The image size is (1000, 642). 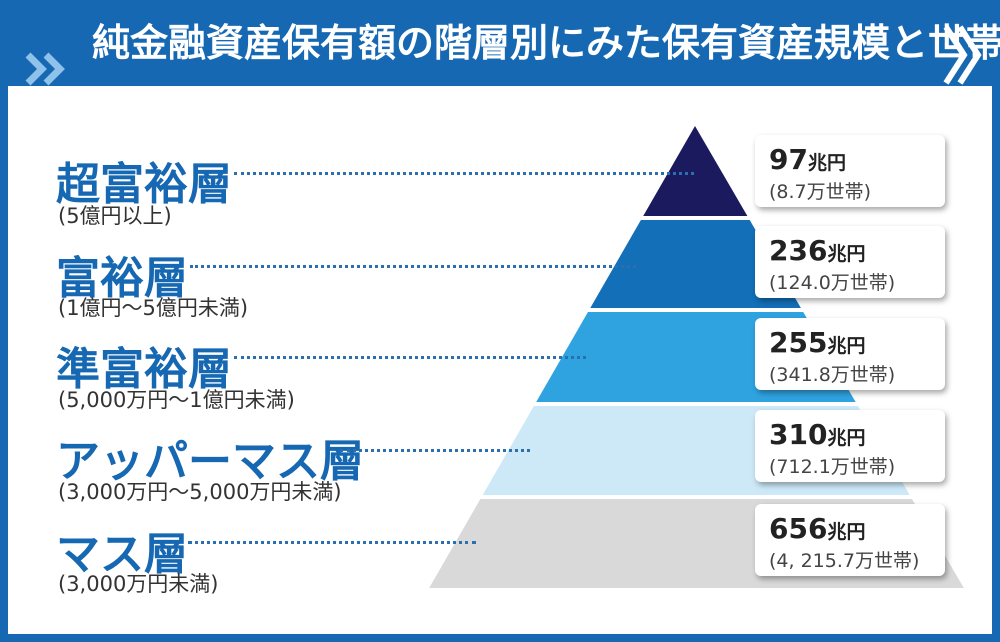 I want to click on tier-1-range: (5億円以上), so click(x=115, y=216).